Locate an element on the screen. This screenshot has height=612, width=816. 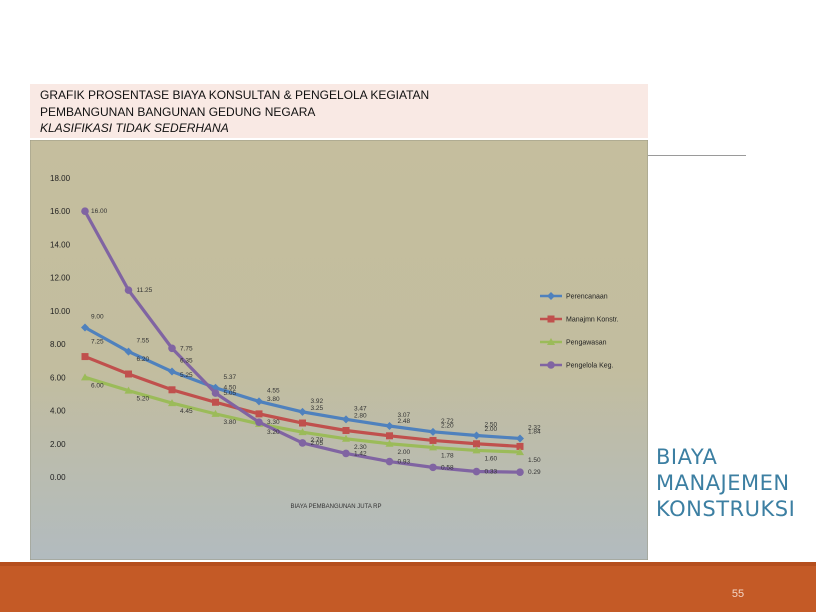
page-number: 55 is located at coordinates (738, 594).